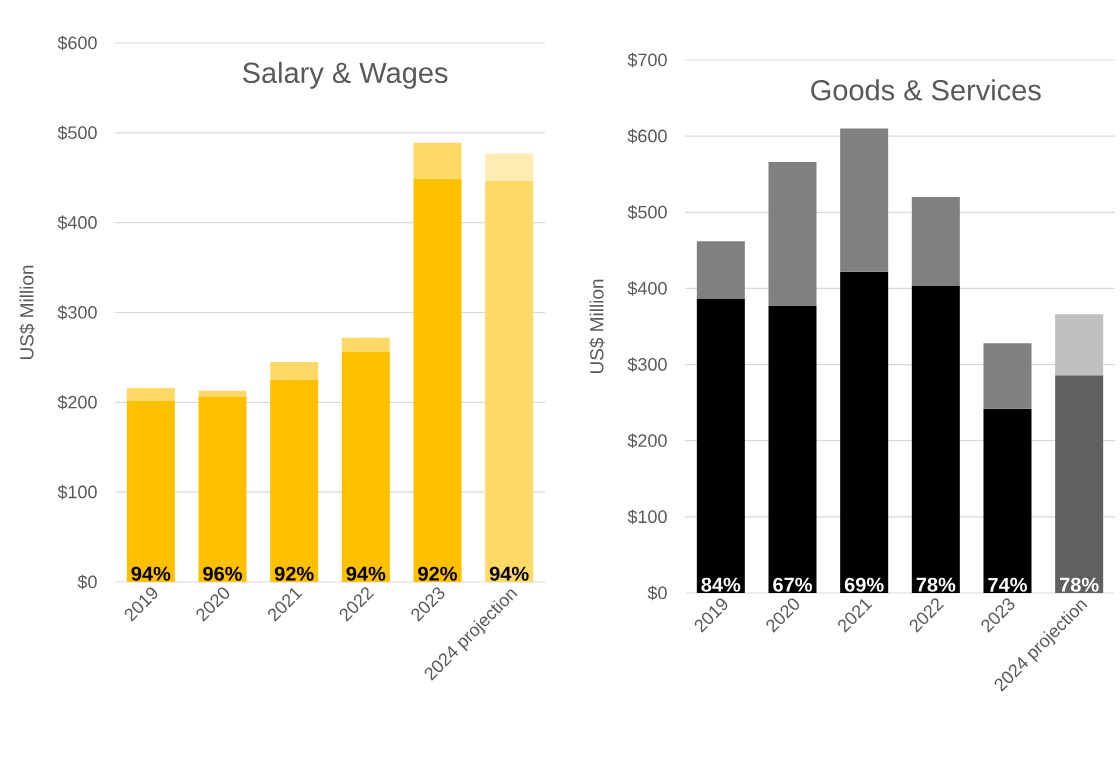  I want to click on annotation: 69%, so click(864, 584).